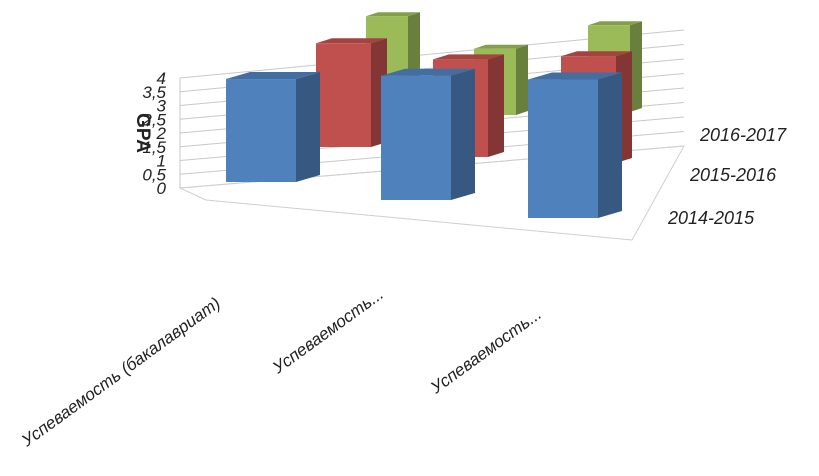  What do you see at coordinates (733, 175) in the screenshot?
I see `series-label: 2015-2016` at bounding box center [733, 175].